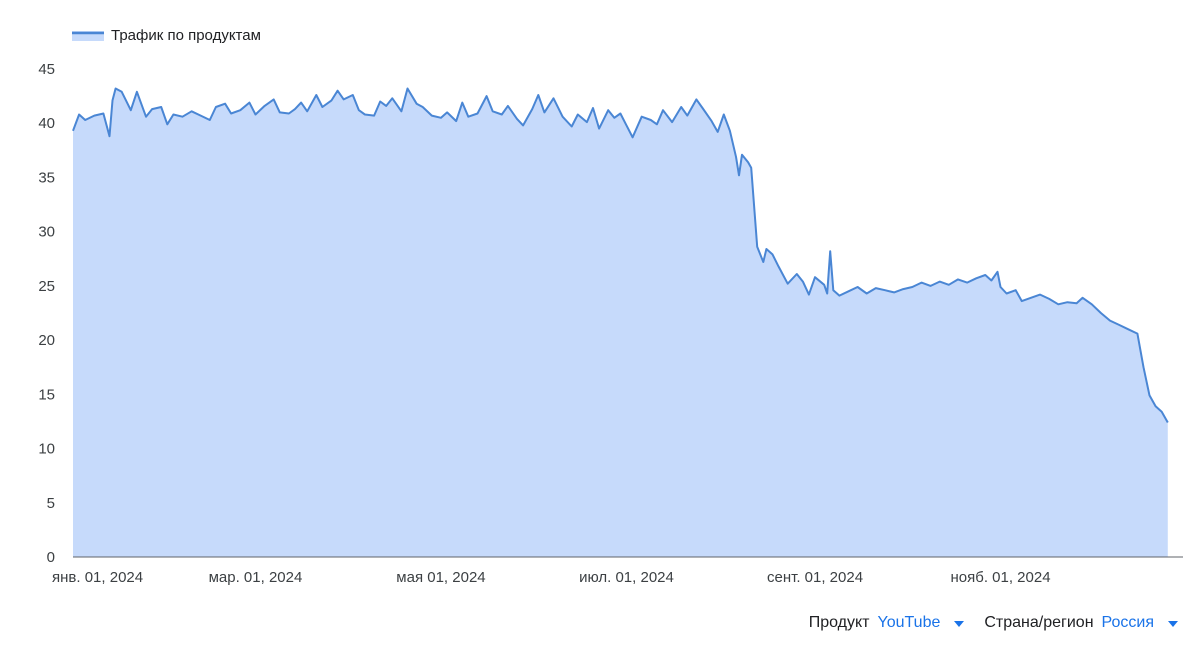 The image size is (1200, 671). What do you see at coordinates (46, 394) in the screenshot?
I see `y-tick-label: 15` at bounding box center [46, 394].